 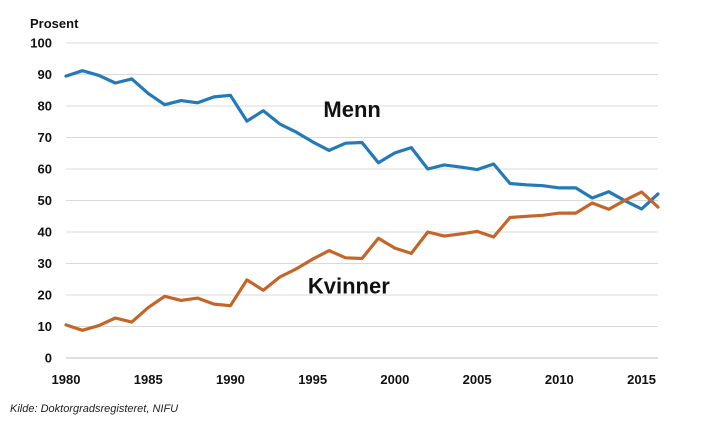 I want to click on y-tick-label-70: 70, so click(x=45, y=137).